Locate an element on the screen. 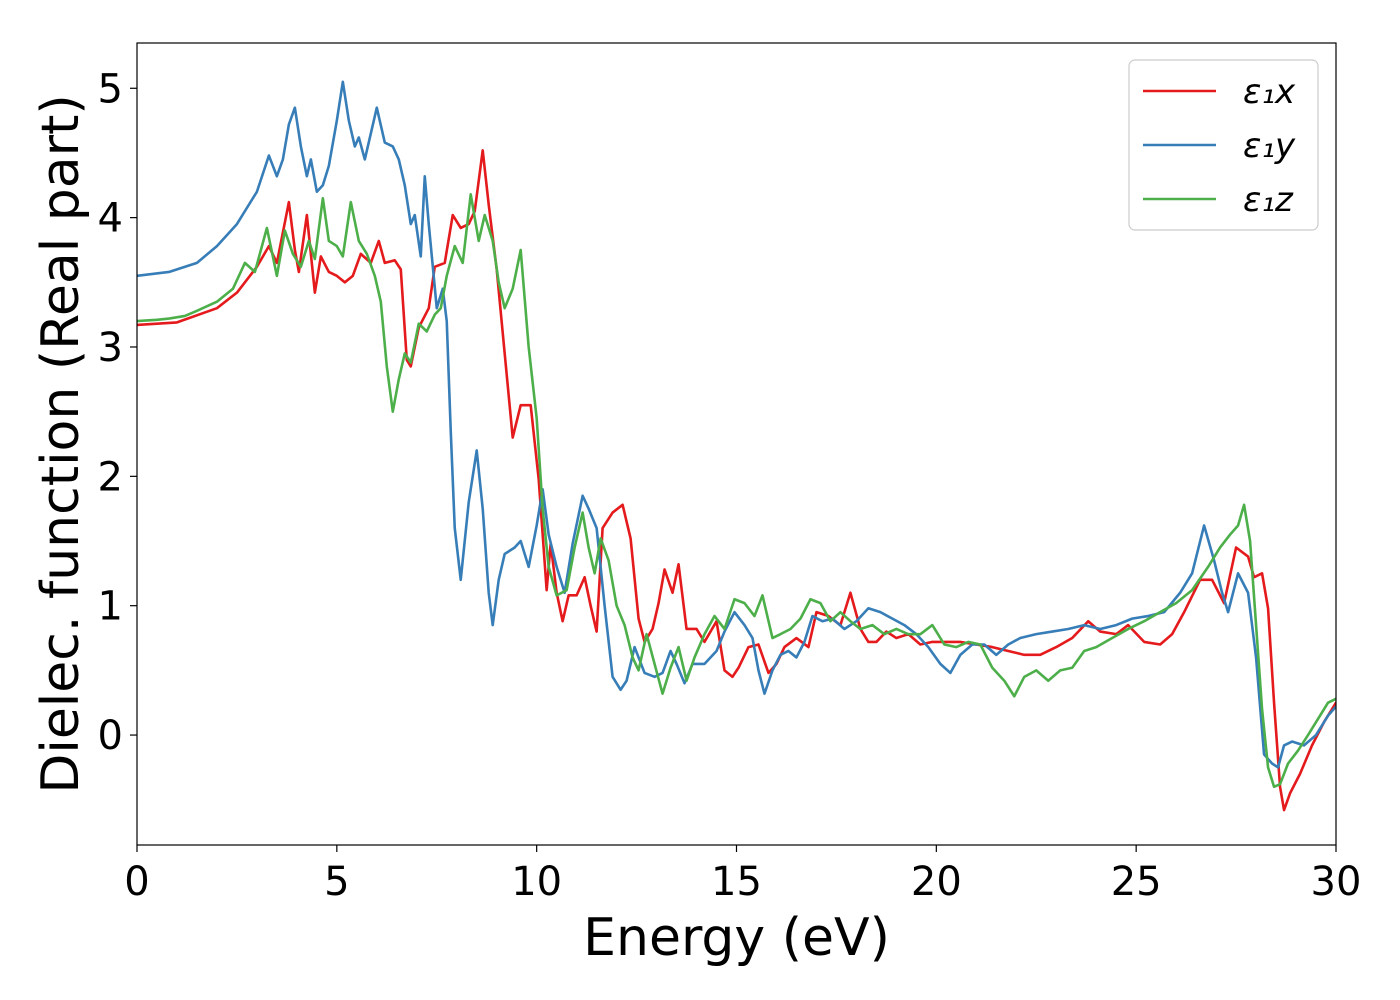 The width and height of the screenshot is (1400, 1000). x-tick-label: 25 is located at coordinates (1136, 882).